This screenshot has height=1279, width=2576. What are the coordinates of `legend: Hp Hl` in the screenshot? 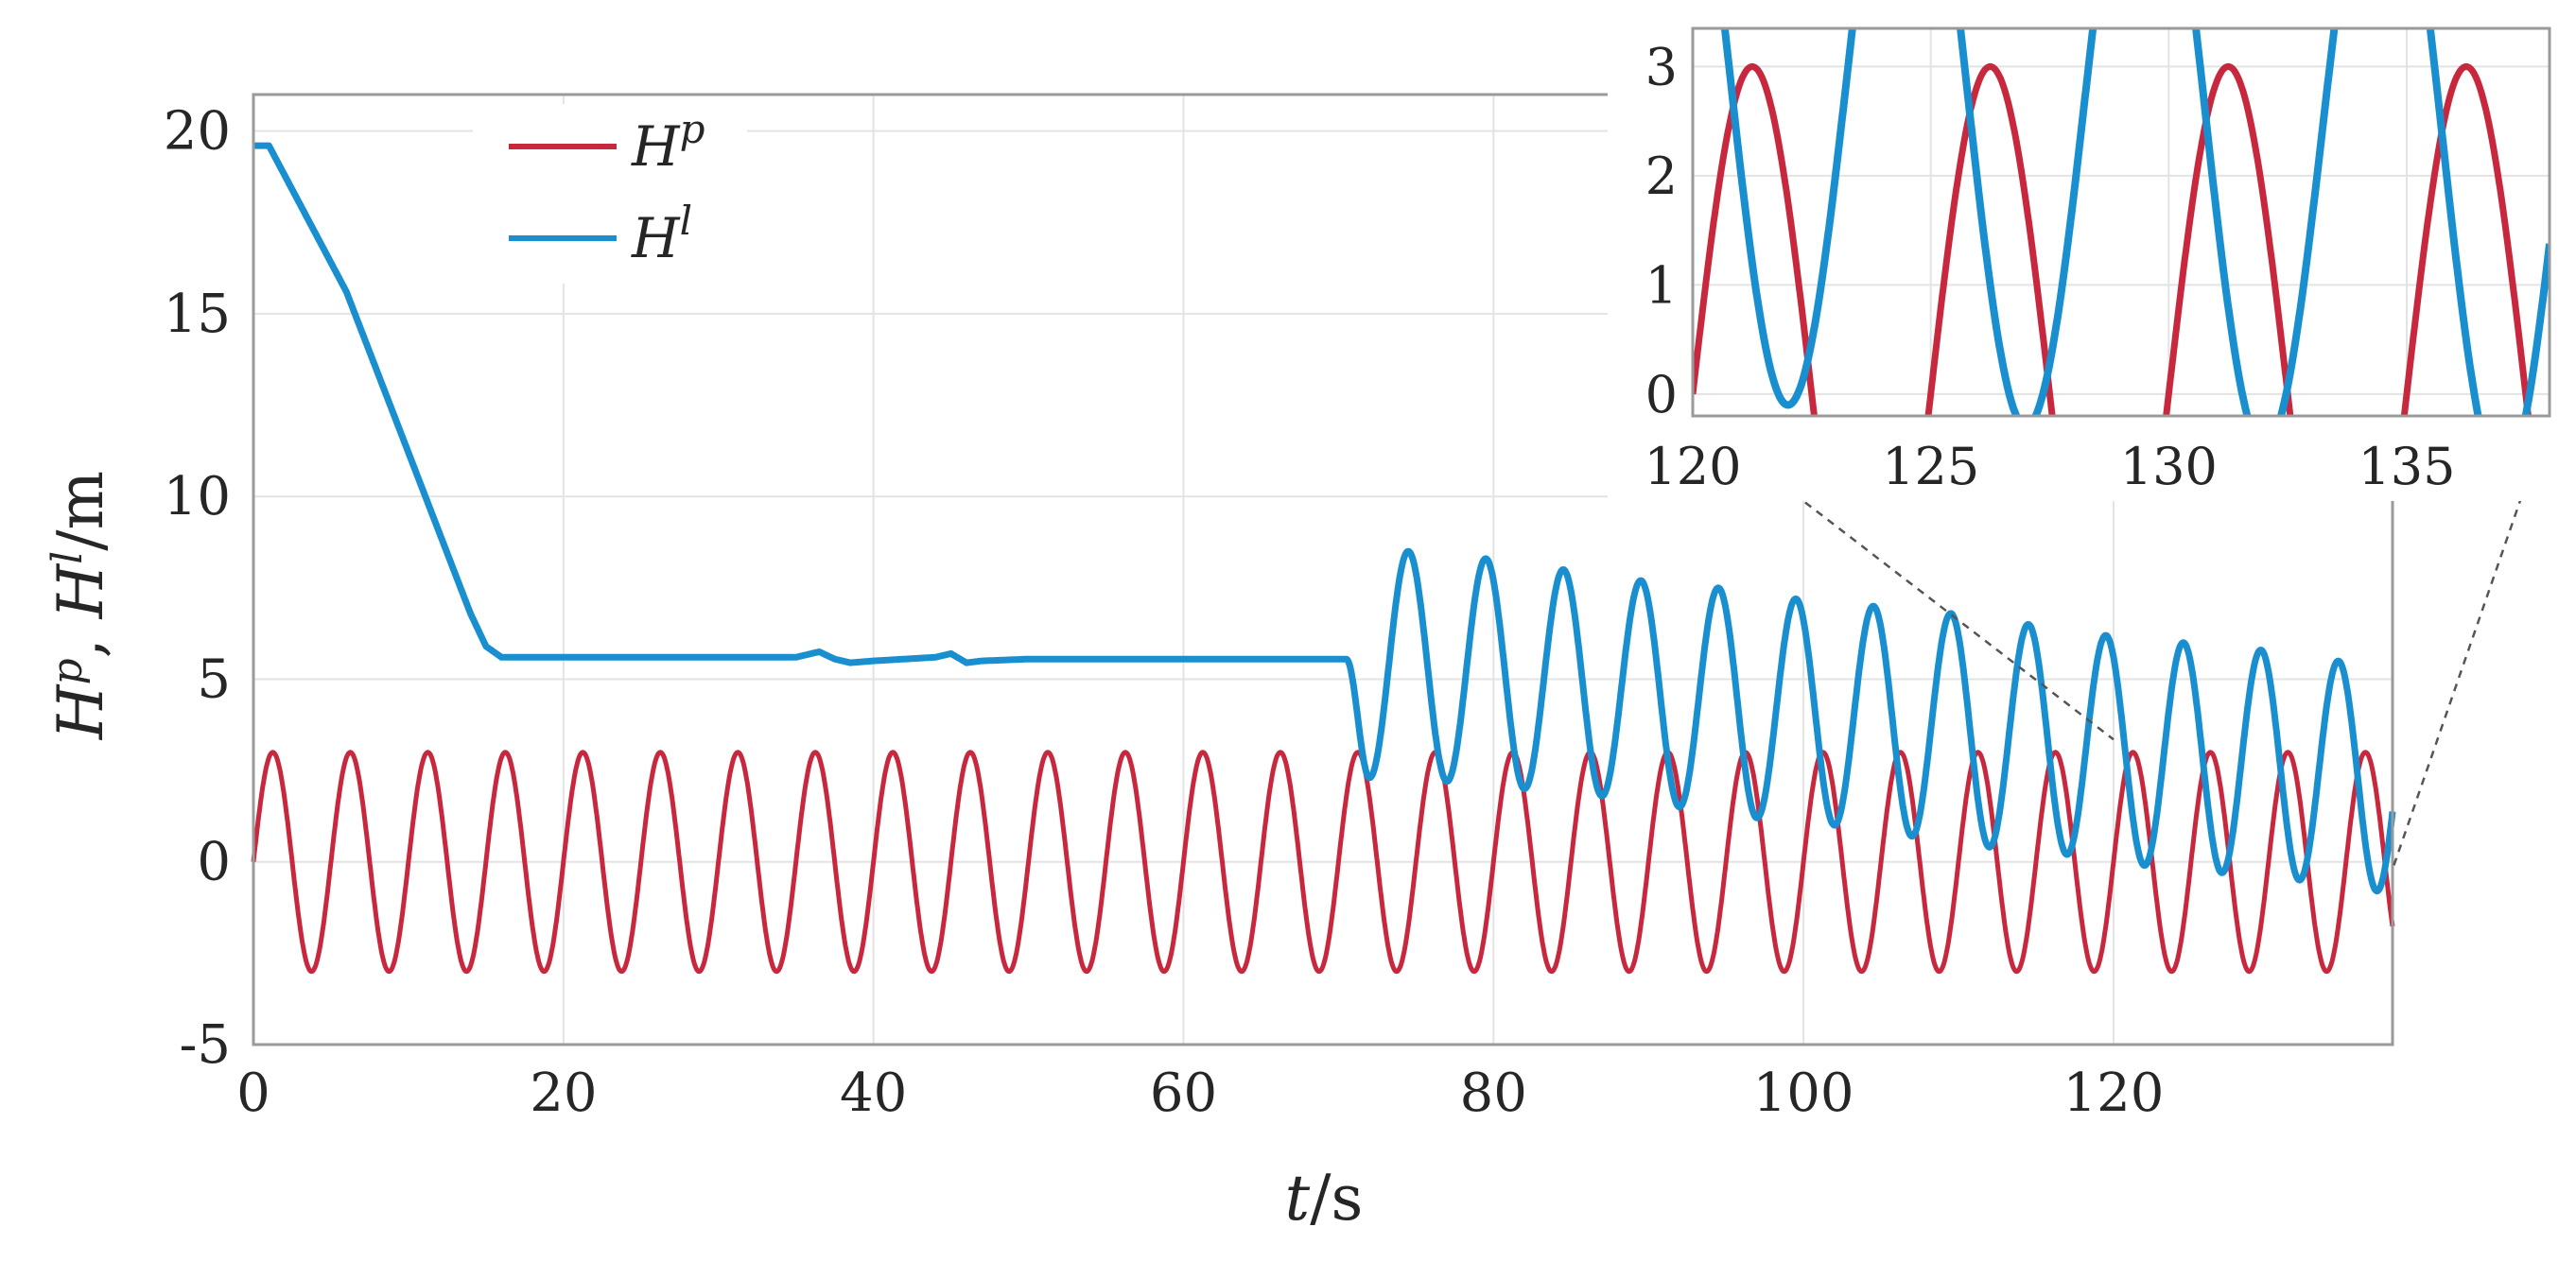 It's located at (610, 194).